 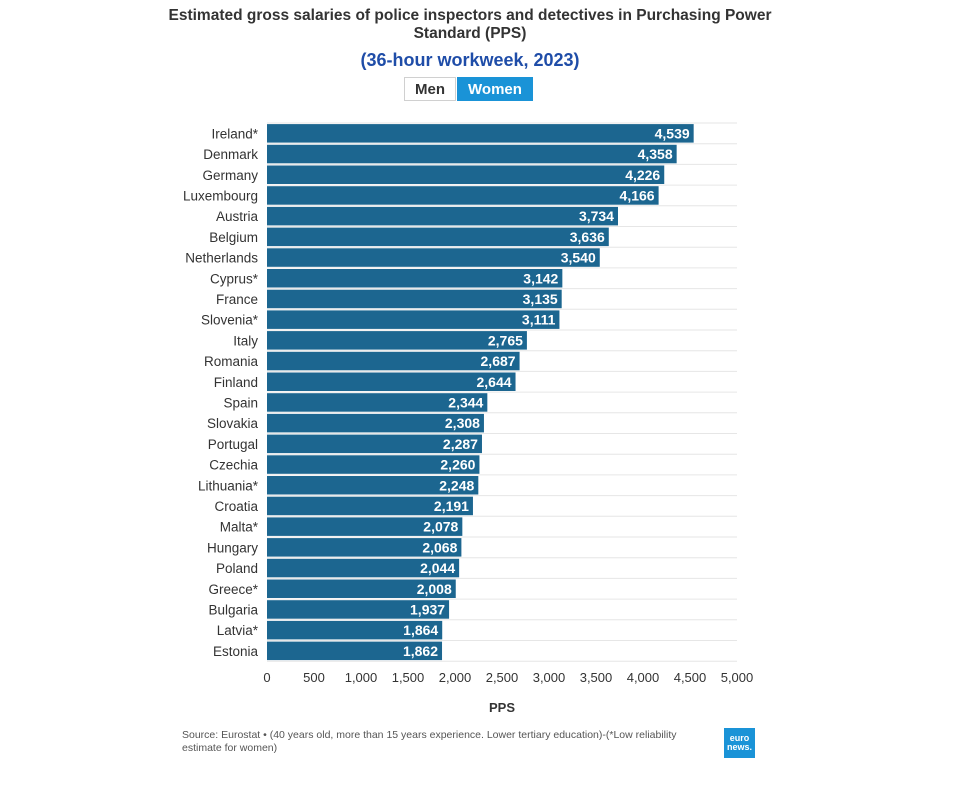 I want to click on x-axis-title: PPS, so click(x=502, y=707).